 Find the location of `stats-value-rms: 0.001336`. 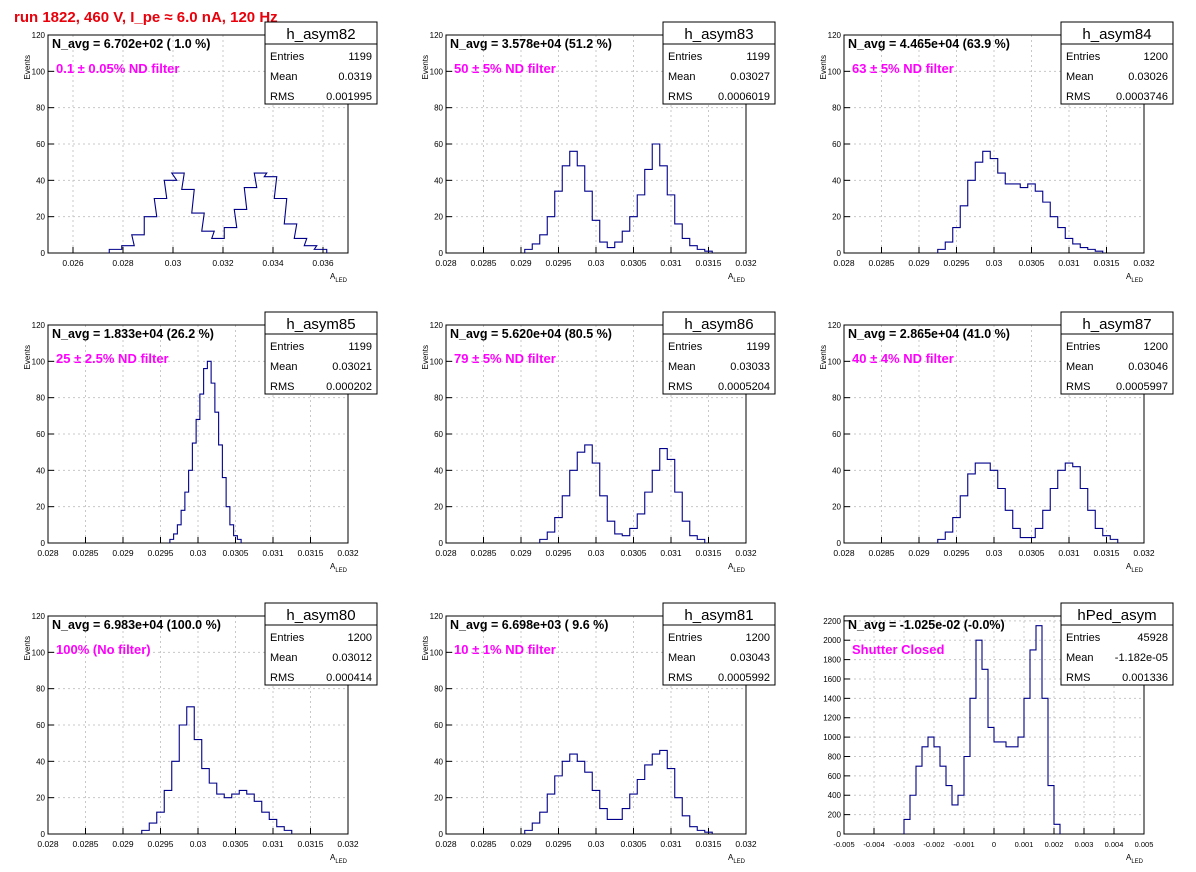

stats-value-rms: 0.001336 is located at coordinates (1145, 678).